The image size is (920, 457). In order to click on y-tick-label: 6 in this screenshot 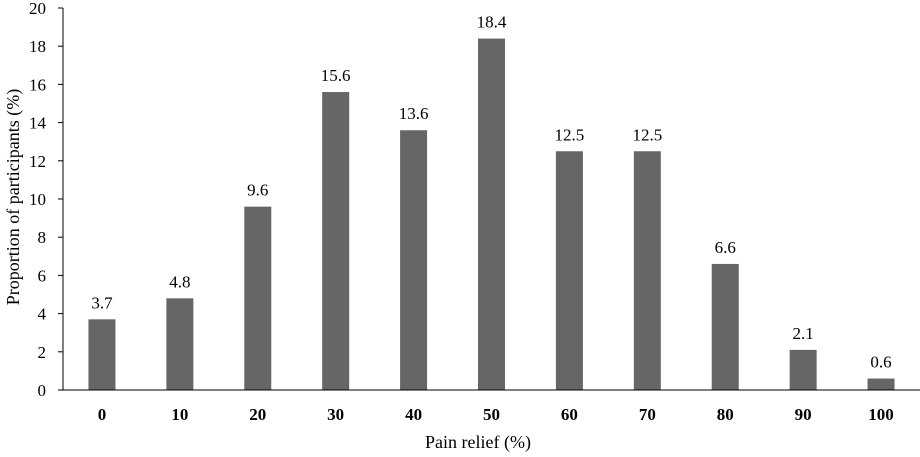, I will do `click(42, 275)`.